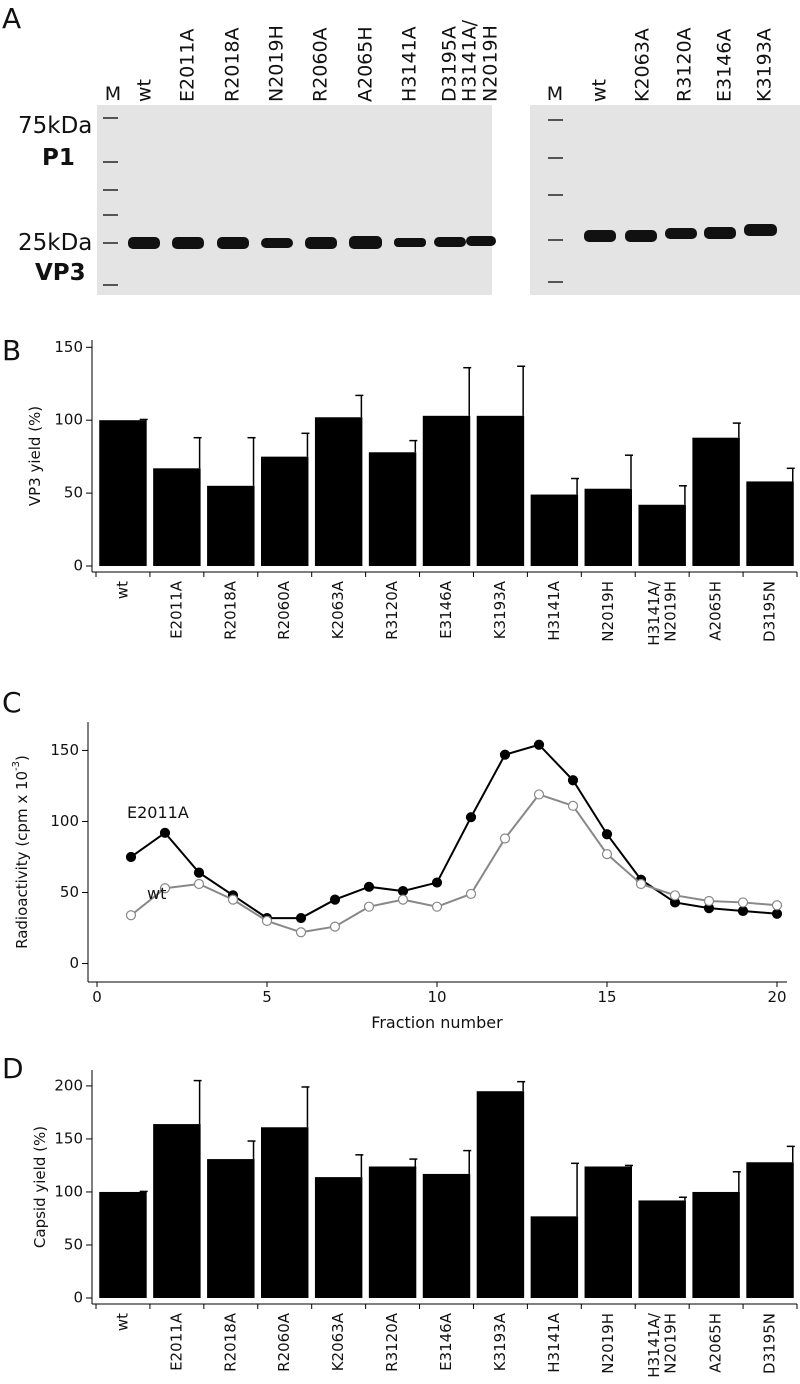  What do you see at coordinates (158, 812) in the screenshot?
I see `series-label: E2011A` at bounding box center [158, 812].